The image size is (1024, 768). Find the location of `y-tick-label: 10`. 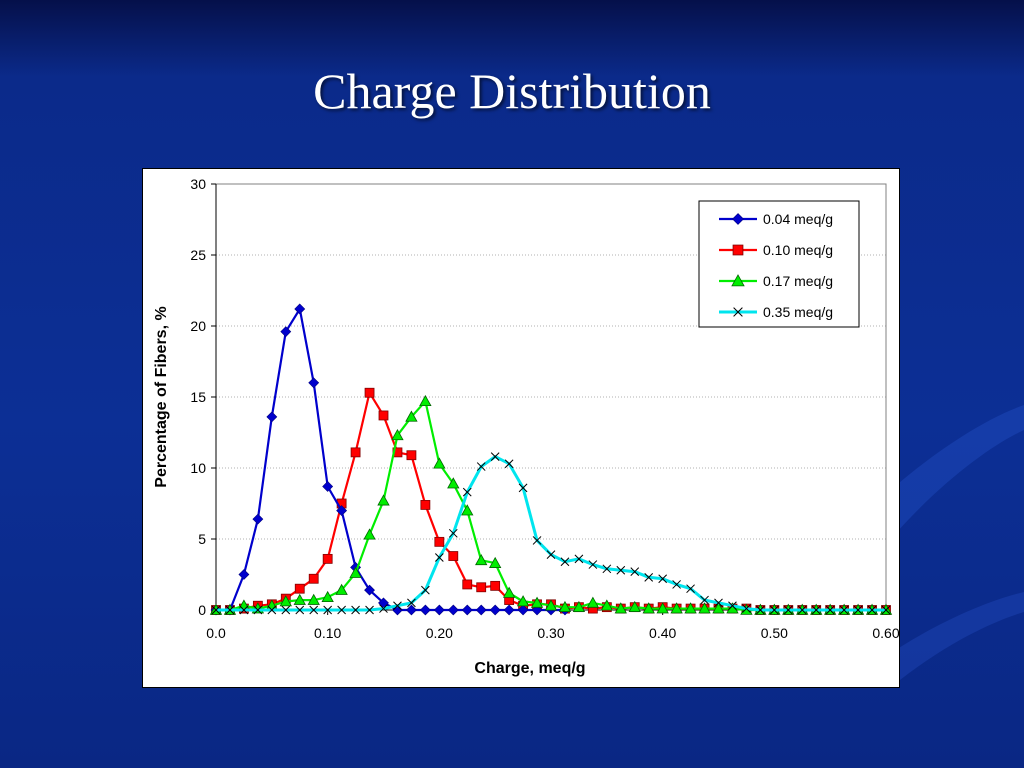

y-tick-label: 10 is located at coordinates (198, 468).